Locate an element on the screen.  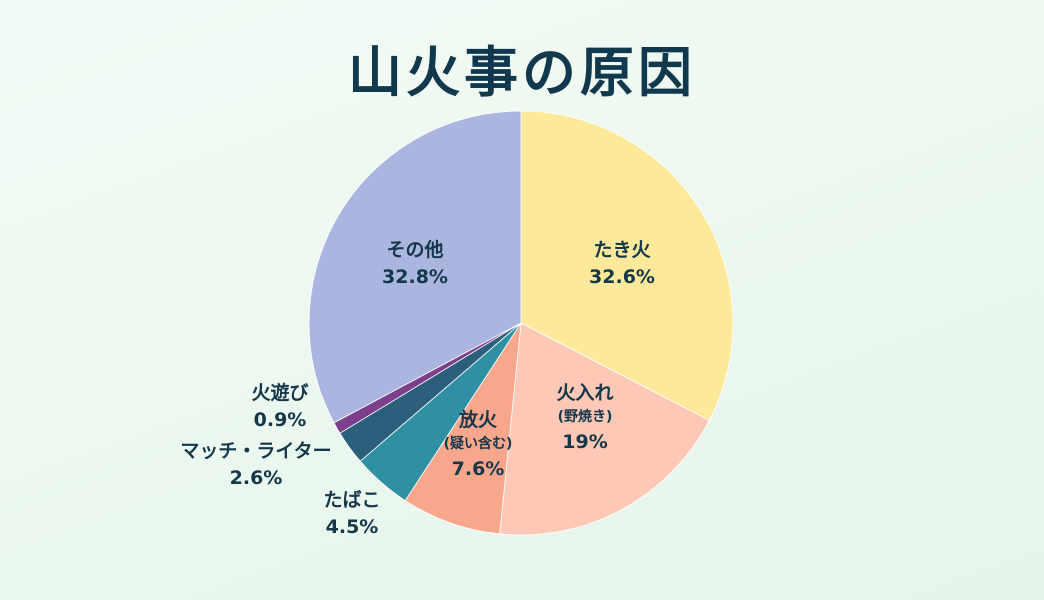
slice-label: その他 is located at coordinates (414, 249).